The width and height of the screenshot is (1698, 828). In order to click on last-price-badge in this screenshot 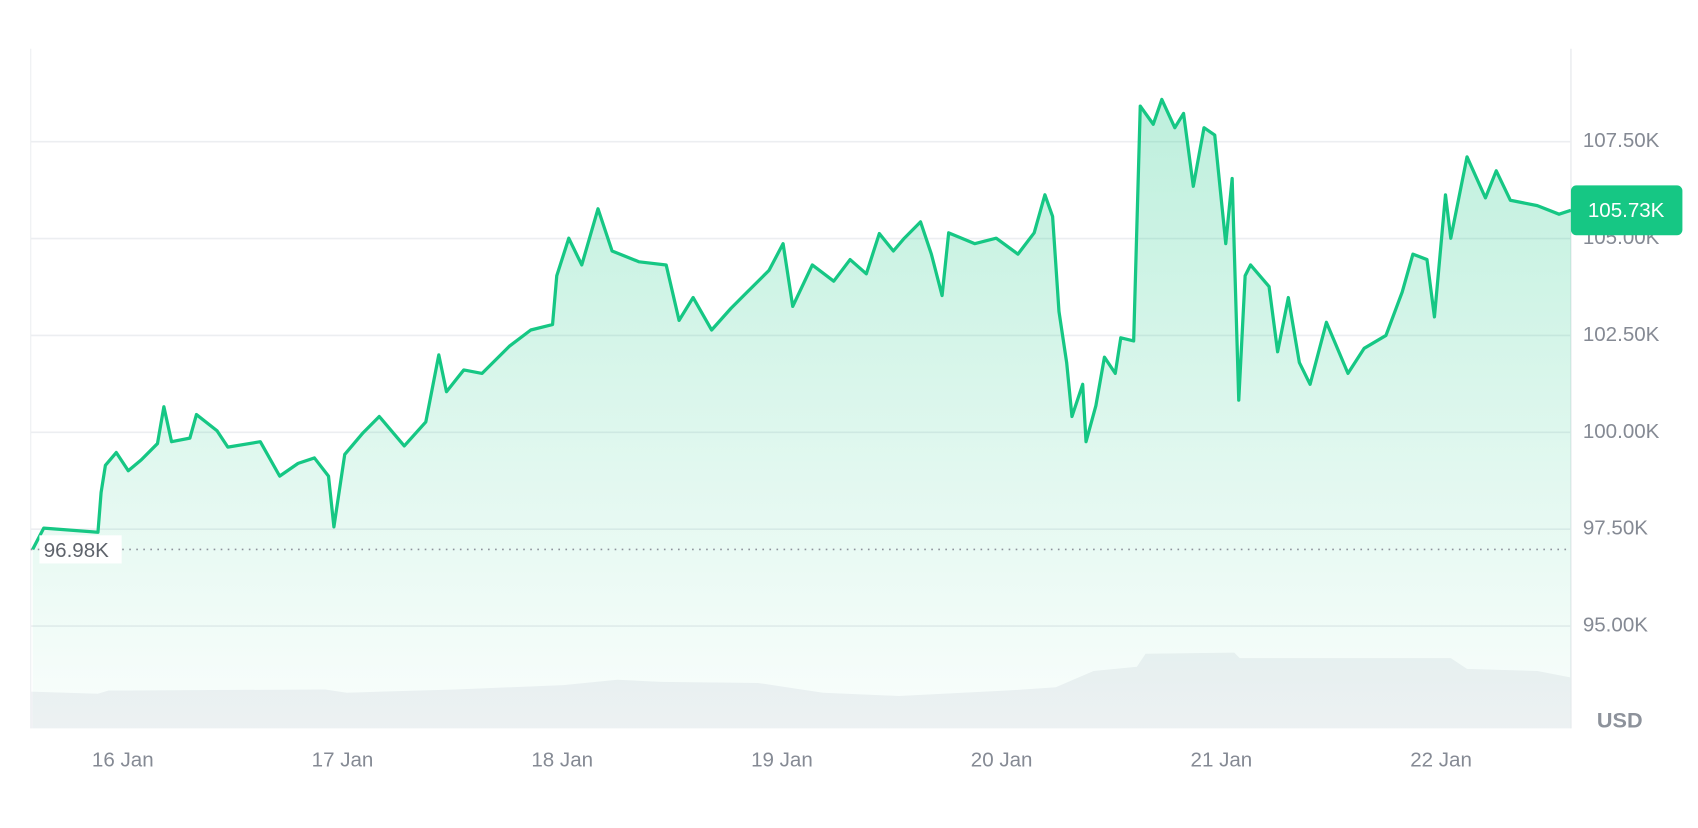, I will do `click(1626, 210)`.